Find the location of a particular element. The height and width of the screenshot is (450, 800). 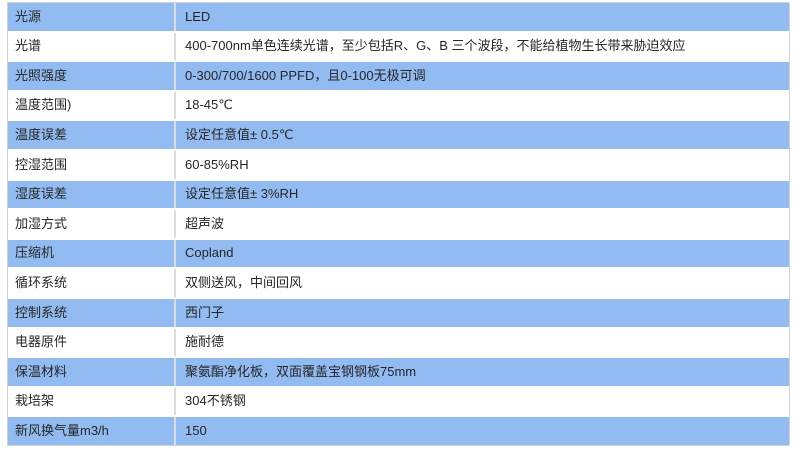

spec-value: 304不锈钢 is located at coordinates (482, 401).